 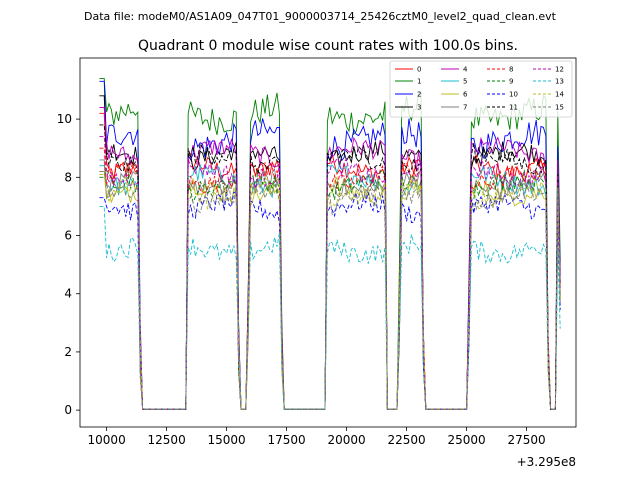 What do you see at coordinates (107, 440) in the screenshot?
I see `x-tick-label: 10000` at bounding box center [107, 440].